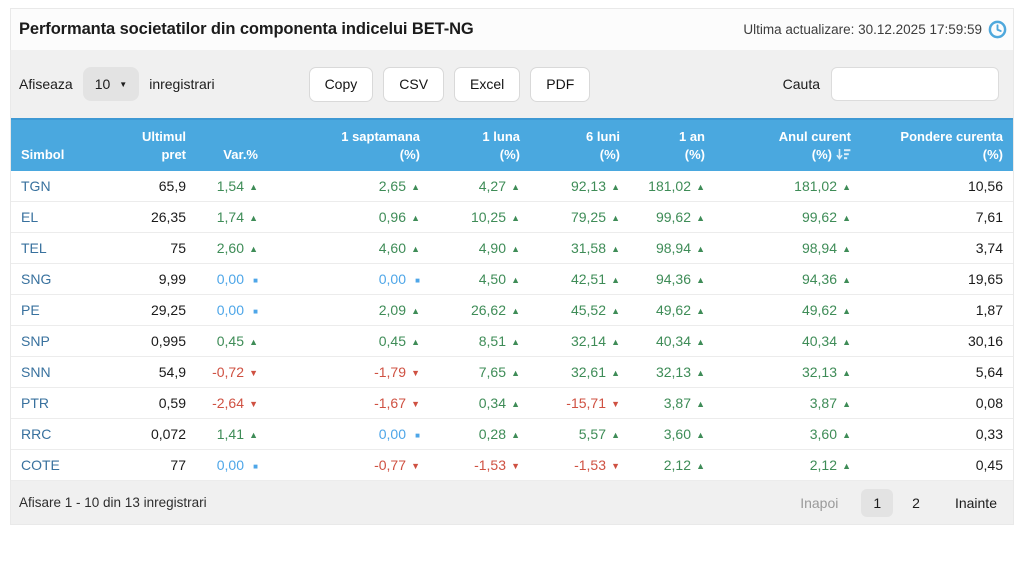  What do you see at coordinates (580, 310) in the screenshot?
I see `change-cell: 45,52 ▲` at bounding box center [580, 310].